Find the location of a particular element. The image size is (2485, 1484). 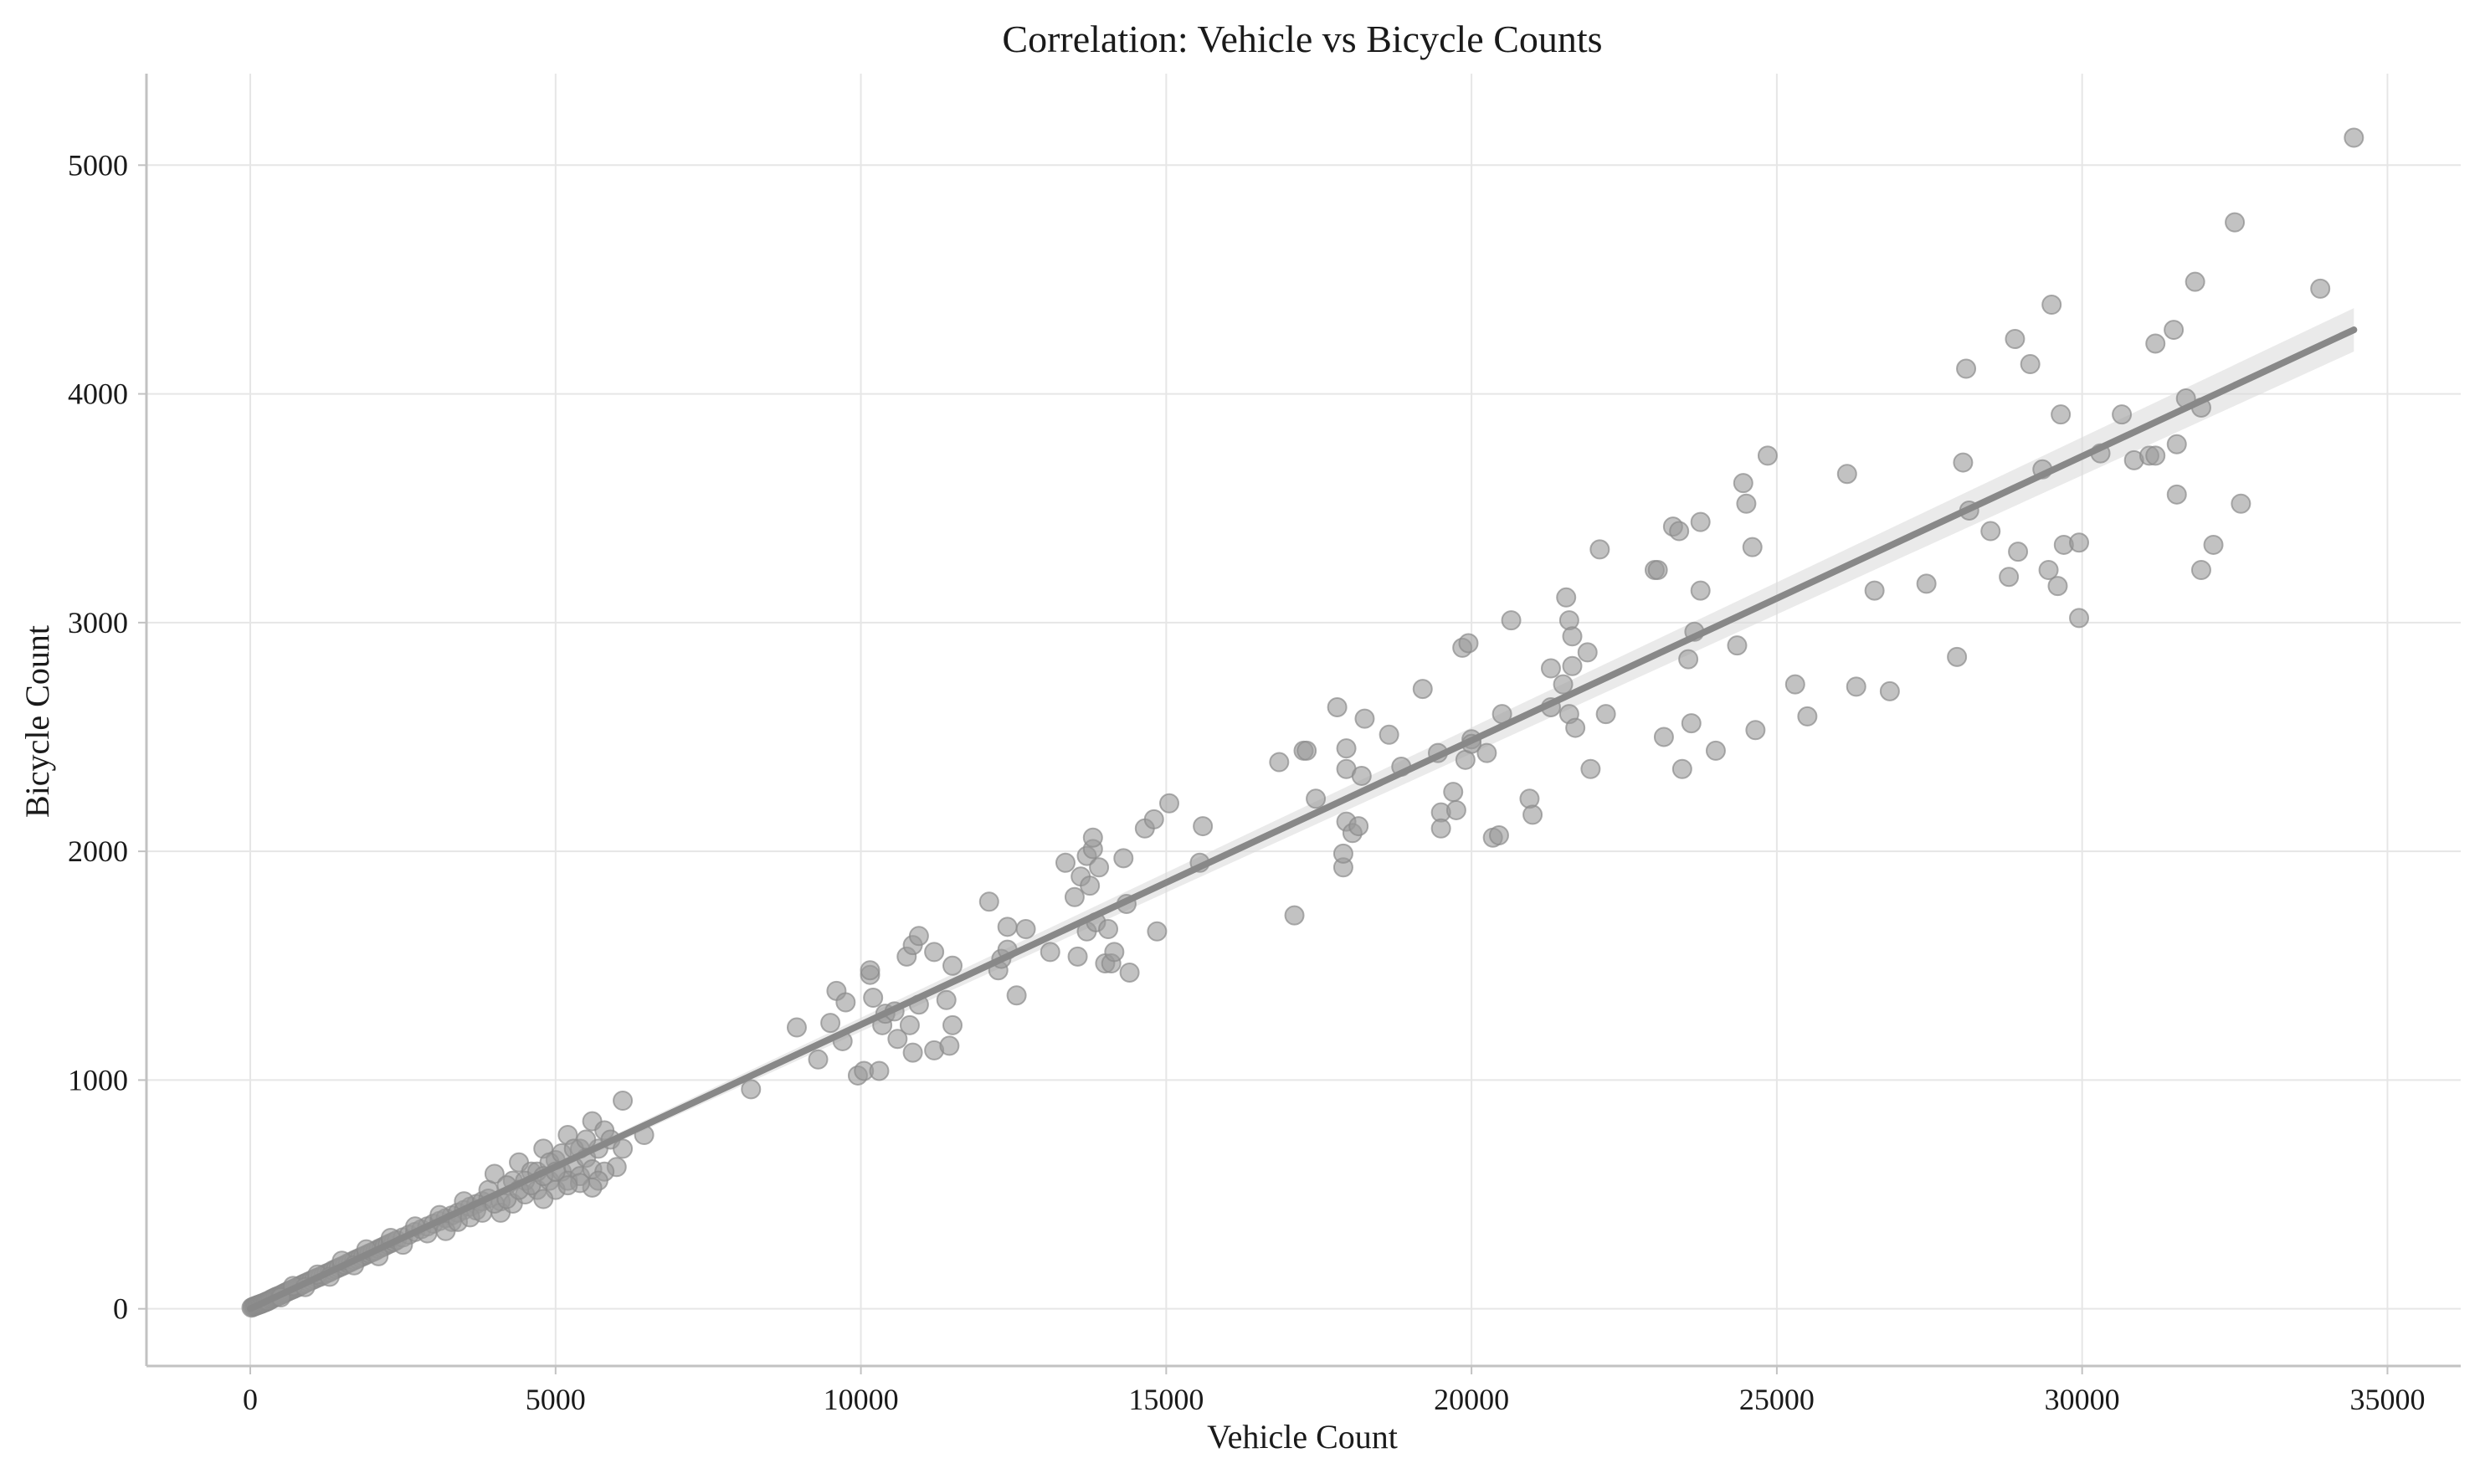

x-axis-label: Vehicle Count is located at coordinates (1302, 1437).